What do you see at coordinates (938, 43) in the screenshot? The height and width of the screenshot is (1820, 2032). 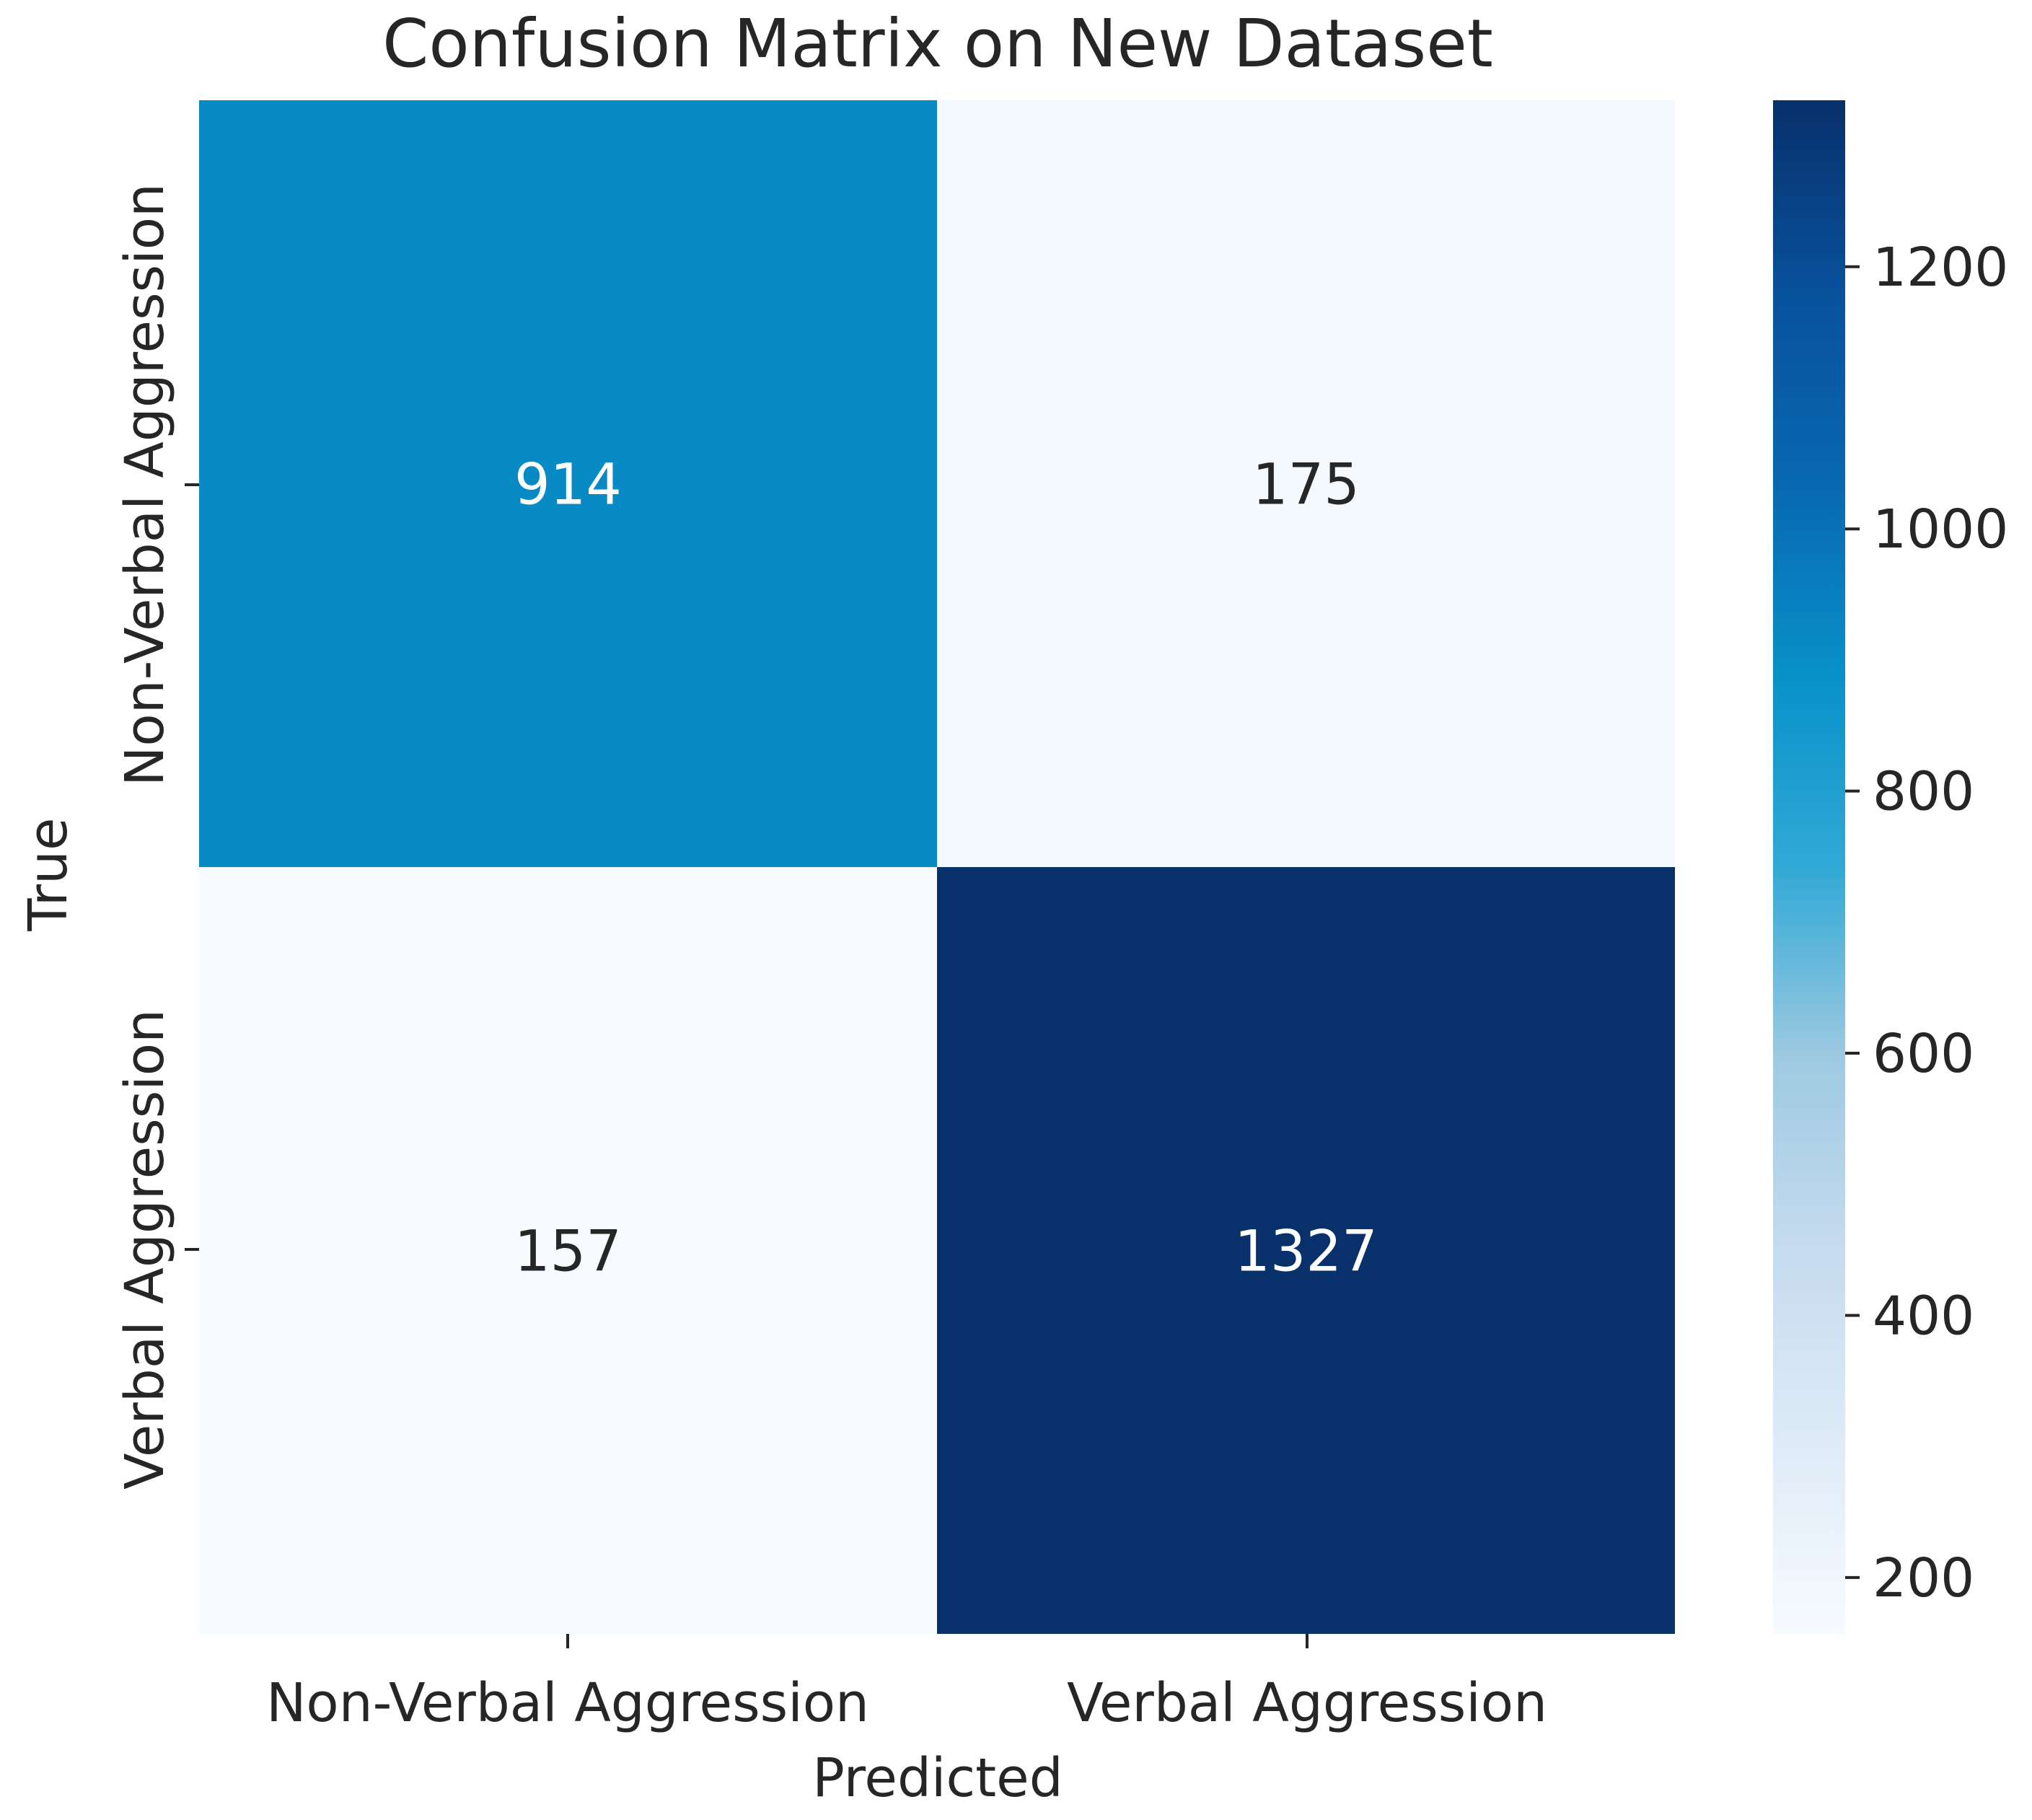 I see `chart-title: Confusion Matrix on New Dataset` at bounding box center [938, 43].